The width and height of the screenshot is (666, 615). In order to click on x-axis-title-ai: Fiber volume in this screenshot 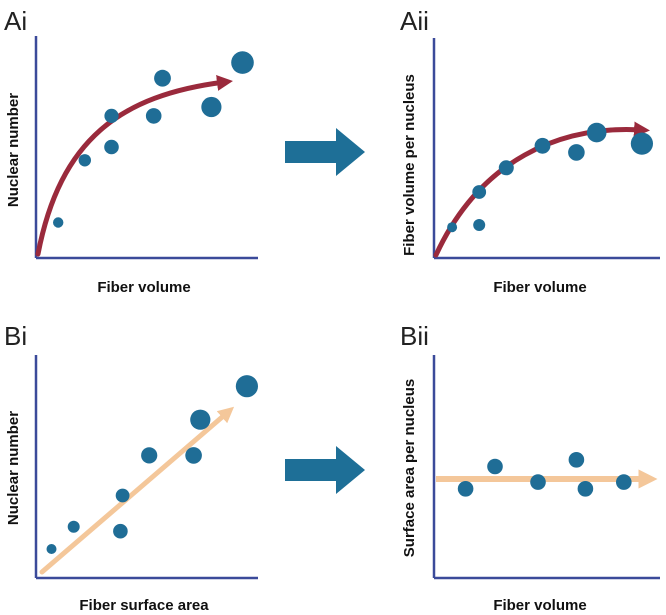, I will do `click(143, 287)`.